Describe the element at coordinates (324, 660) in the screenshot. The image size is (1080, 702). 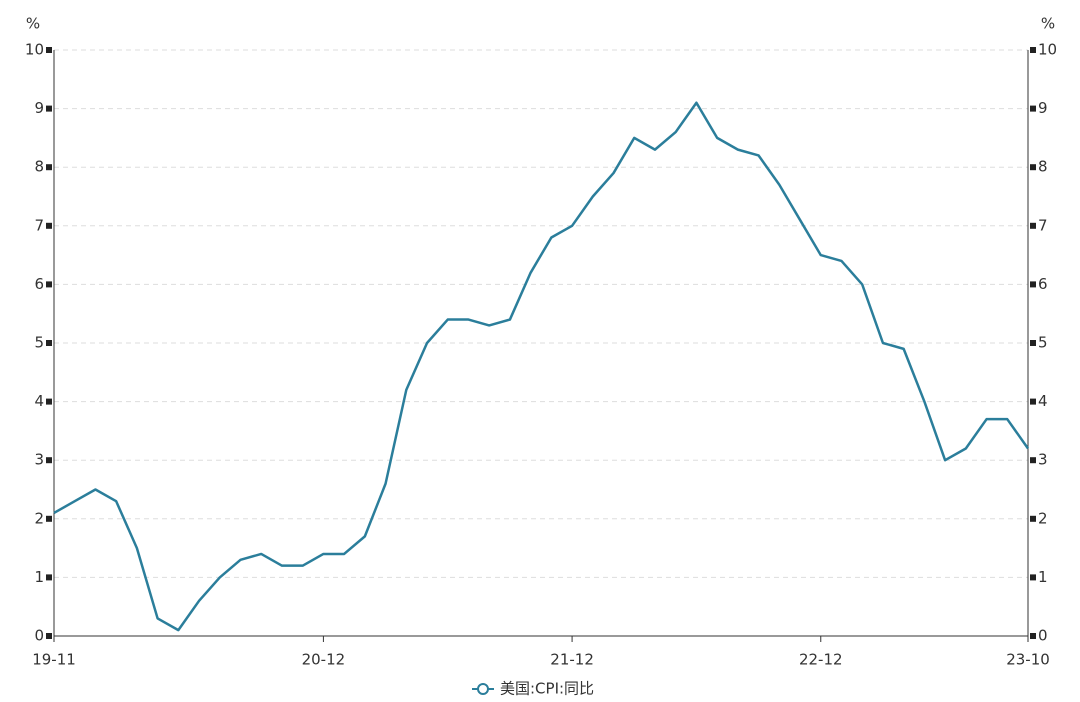
I see `x-tick-label: 20-12` at that location.